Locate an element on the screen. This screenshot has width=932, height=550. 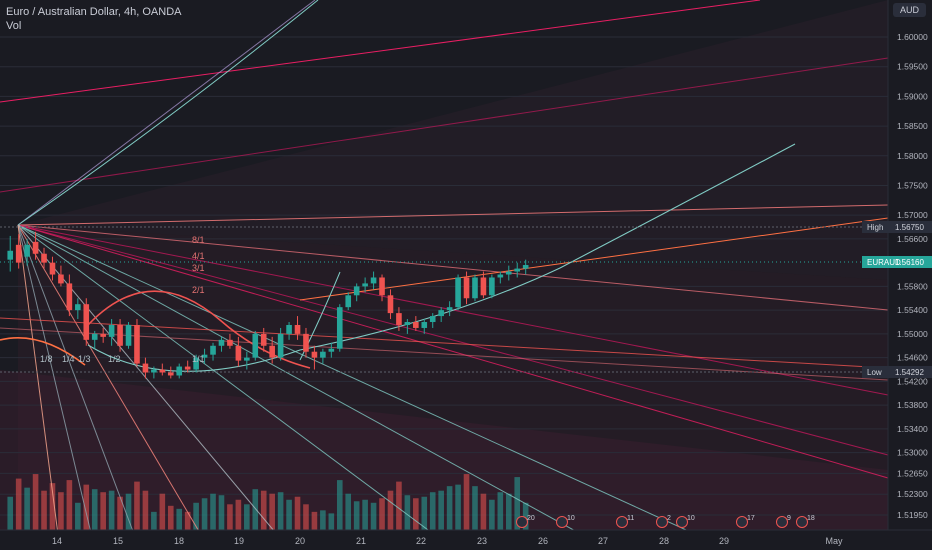
last-price-badge is located at coordinates (897, 262).